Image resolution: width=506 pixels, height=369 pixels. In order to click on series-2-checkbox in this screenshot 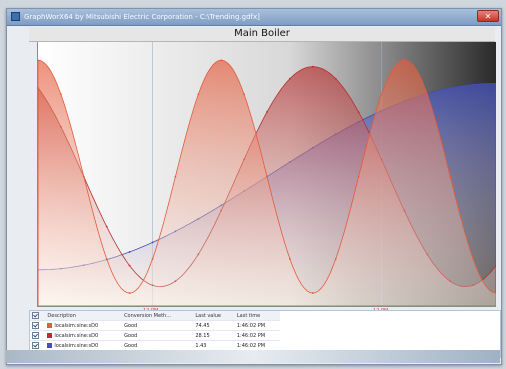, I will do `click(35, 335)`.